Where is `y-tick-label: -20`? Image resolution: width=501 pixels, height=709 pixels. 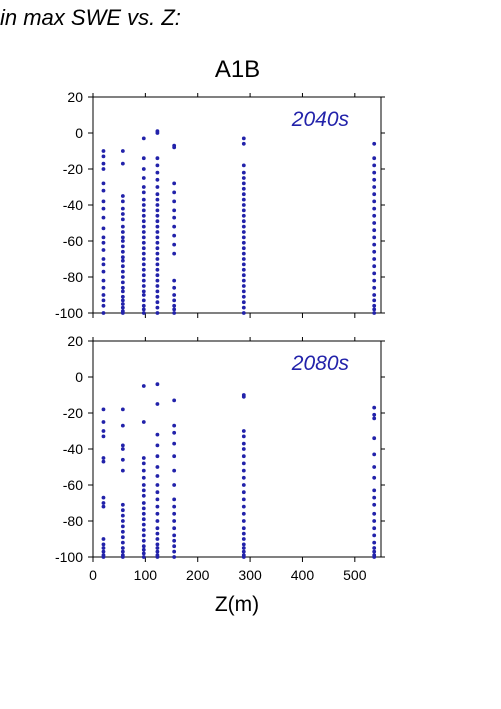 y-tick-label: -20 is located at coordinates (73, 169).